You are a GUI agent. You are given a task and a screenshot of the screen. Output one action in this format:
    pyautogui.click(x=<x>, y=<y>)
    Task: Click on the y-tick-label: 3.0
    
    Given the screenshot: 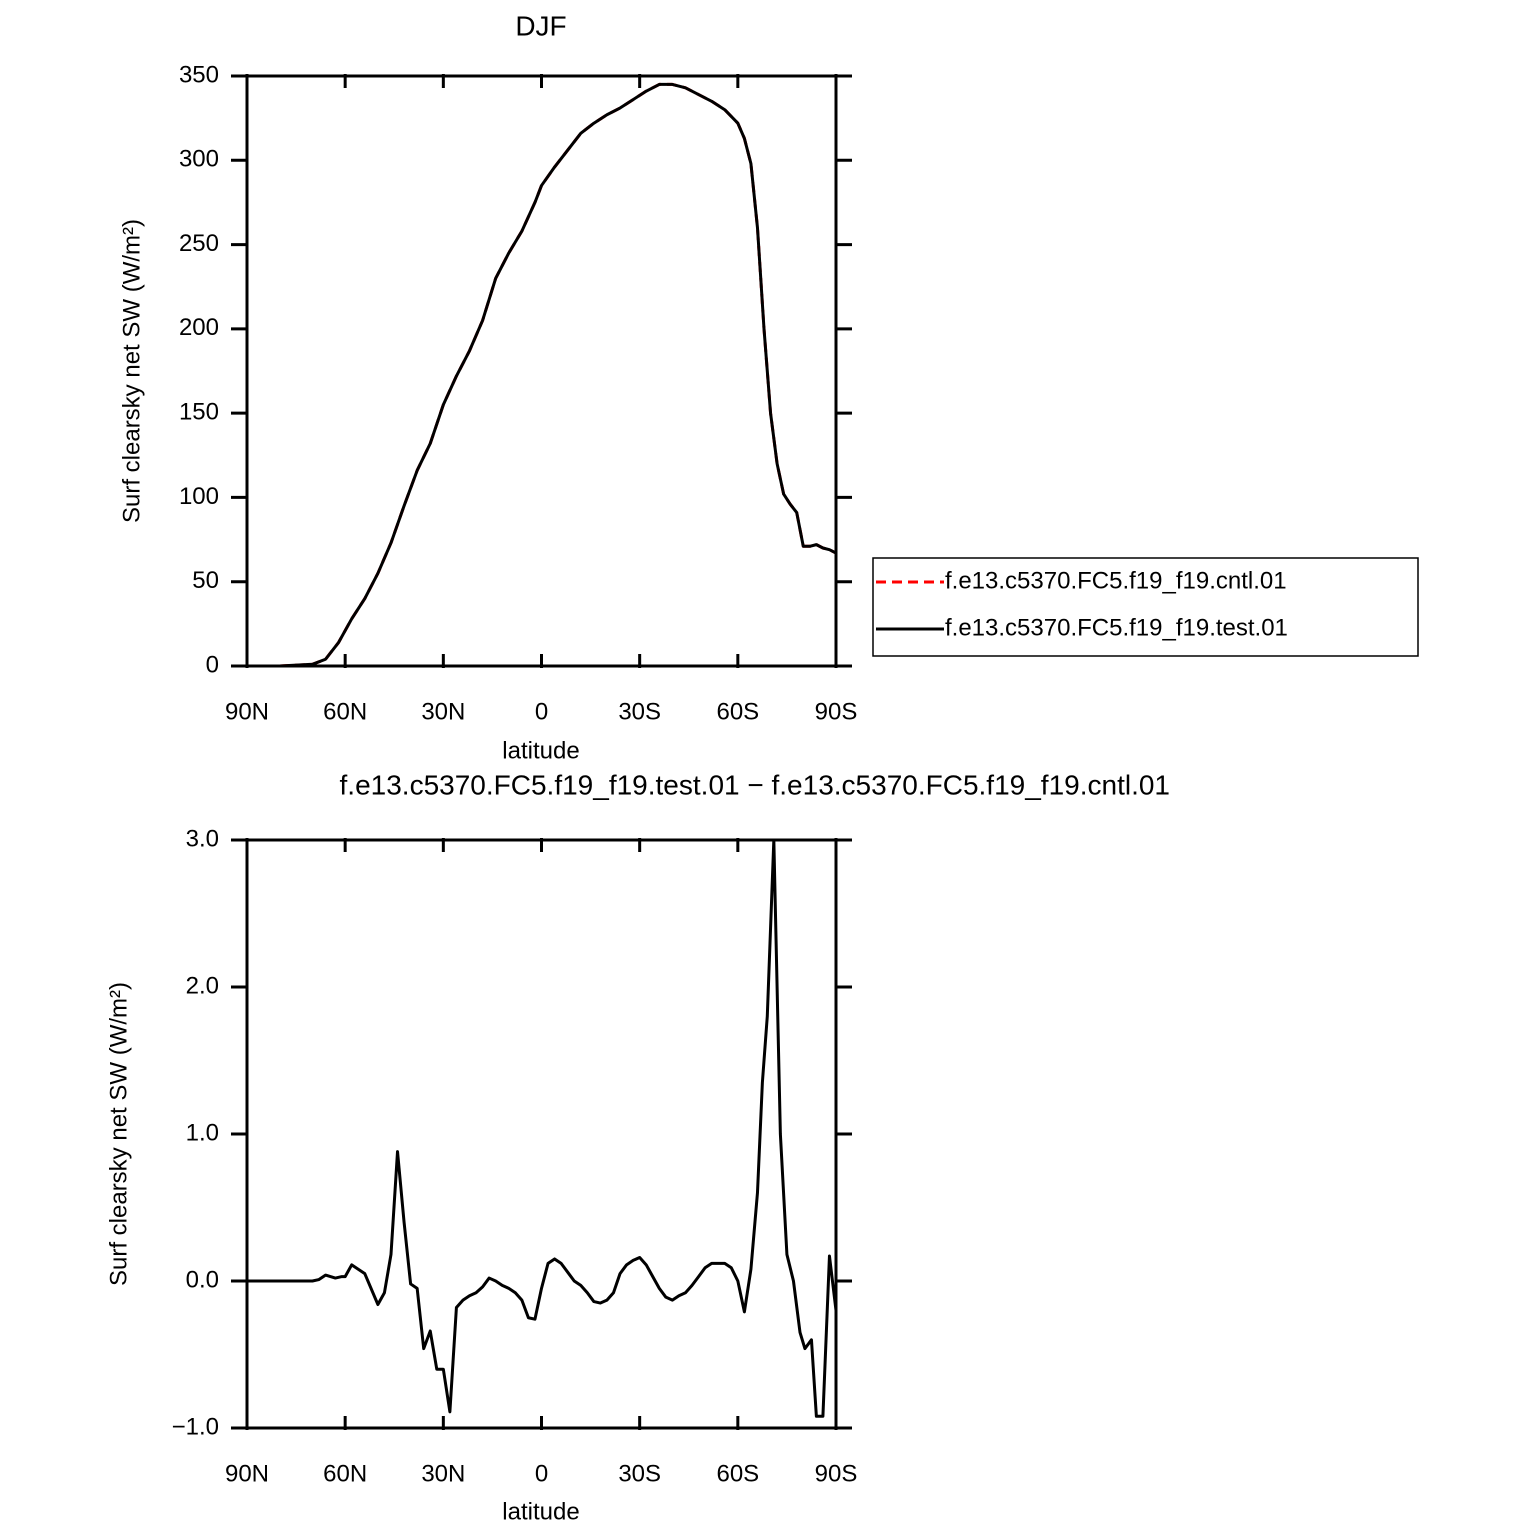 What is the action you would take?
    pyautogui.click(x=202, y=838)
    